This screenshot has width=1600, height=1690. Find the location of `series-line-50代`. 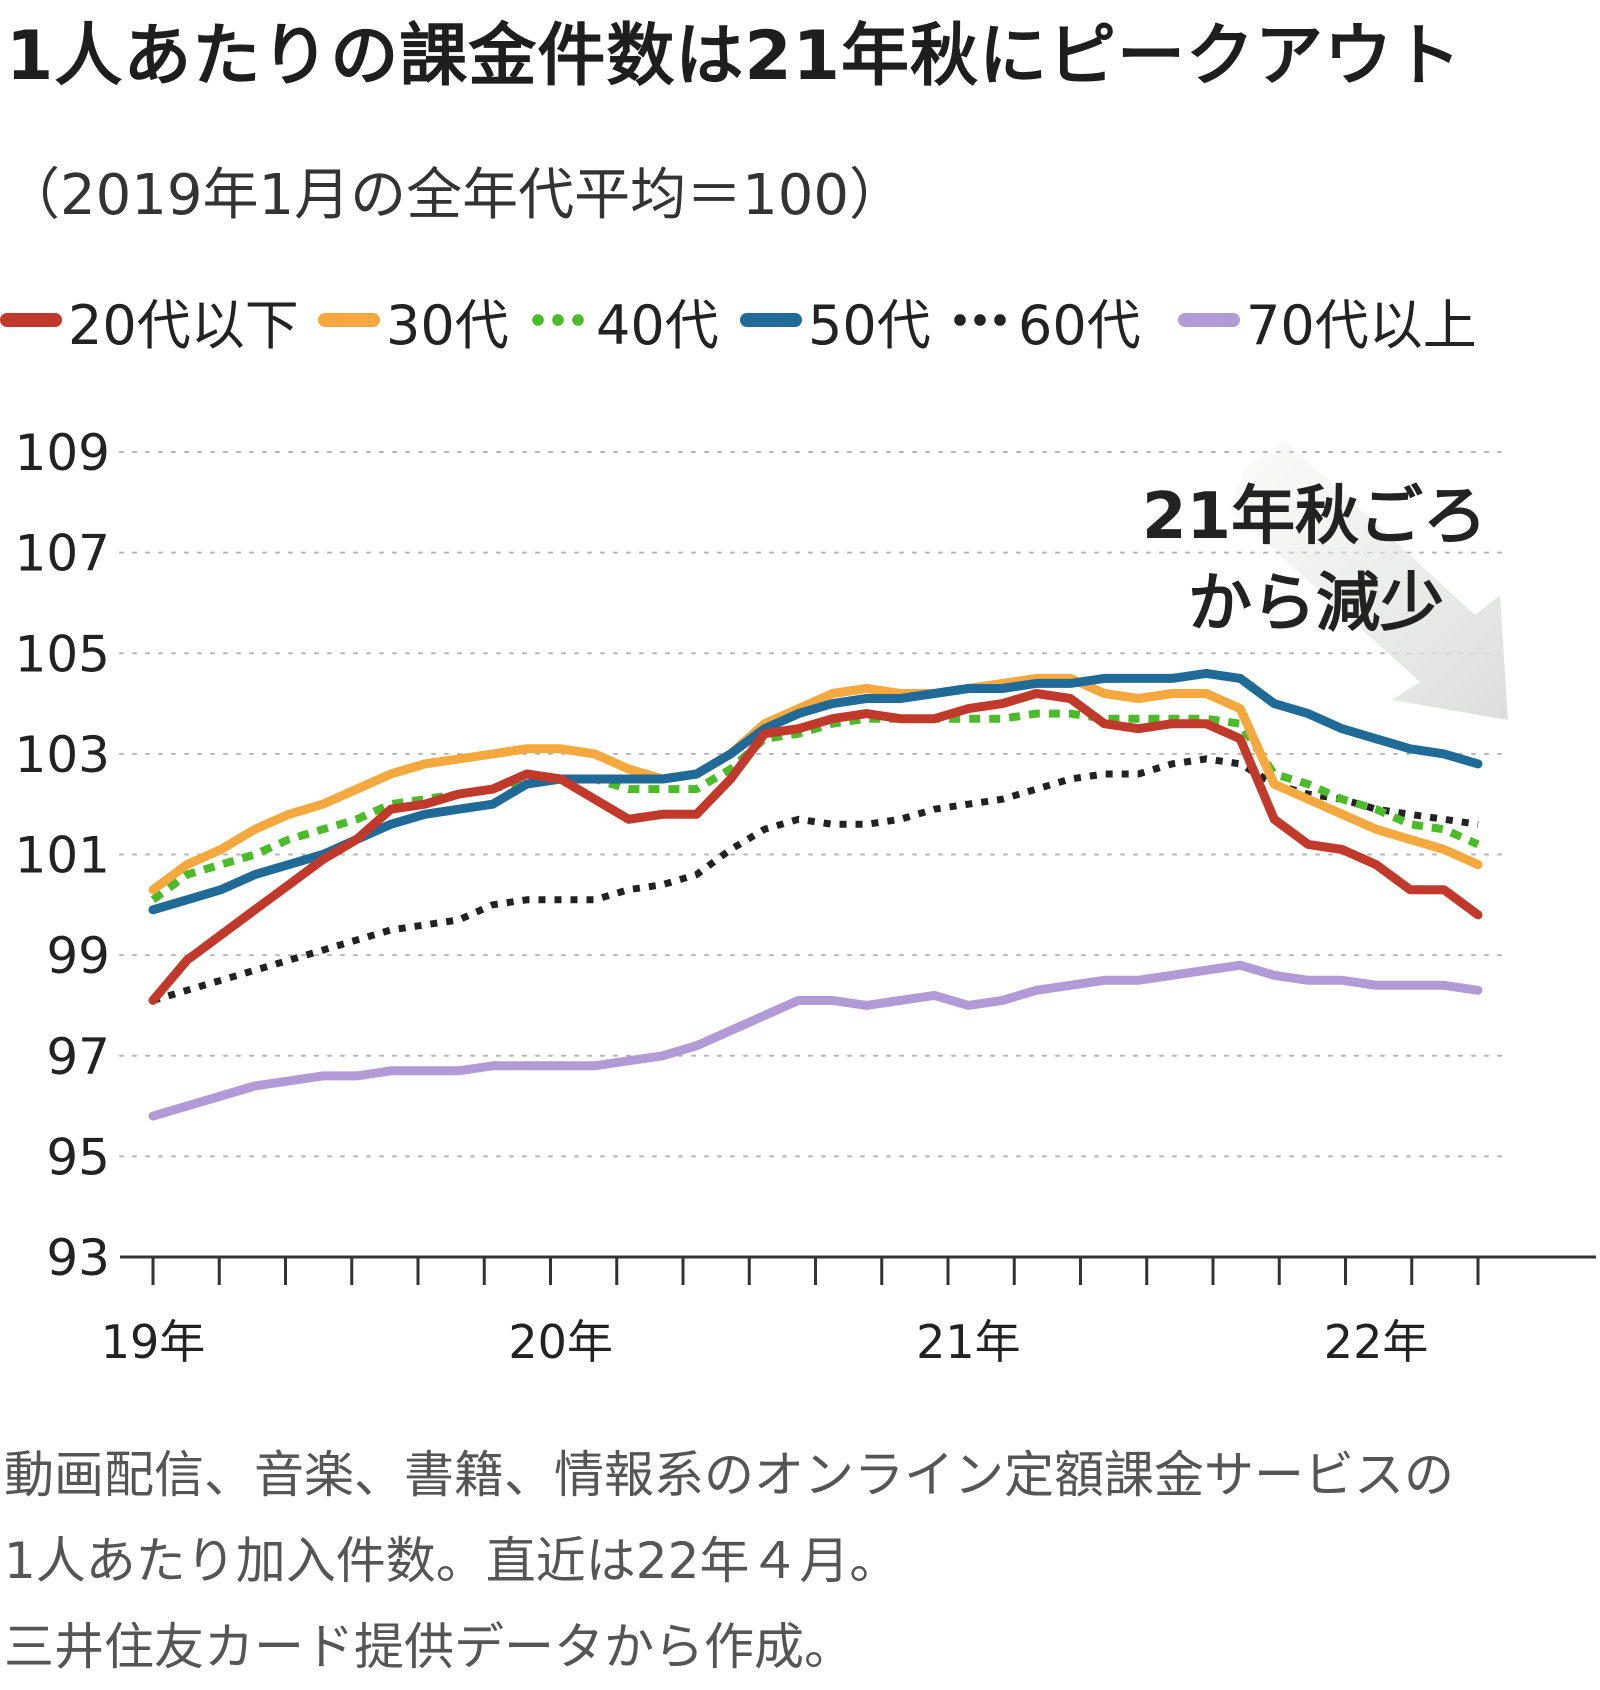

series-line-50代 is located at coordinates (815, 791).